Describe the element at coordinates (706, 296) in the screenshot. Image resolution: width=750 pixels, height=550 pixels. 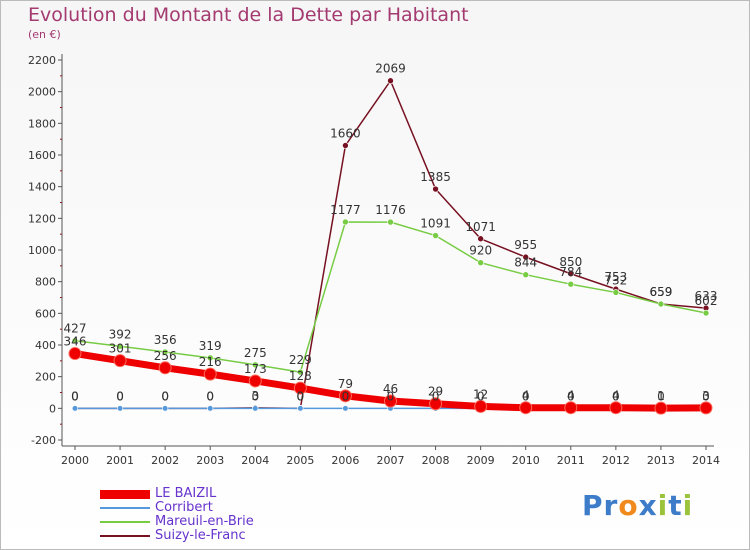
I see `data-label-3: 633` at that location.